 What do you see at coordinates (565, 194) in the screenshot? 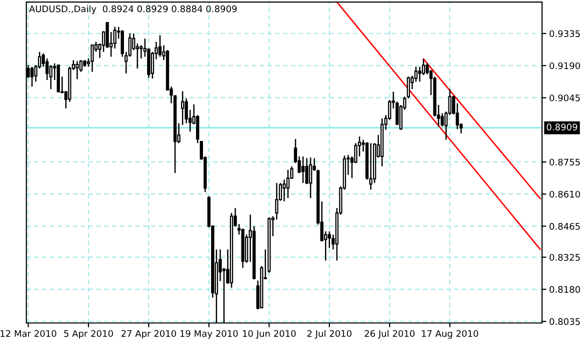
I see `y-tick-label: 0.8610` at bounding box center [565, 194].